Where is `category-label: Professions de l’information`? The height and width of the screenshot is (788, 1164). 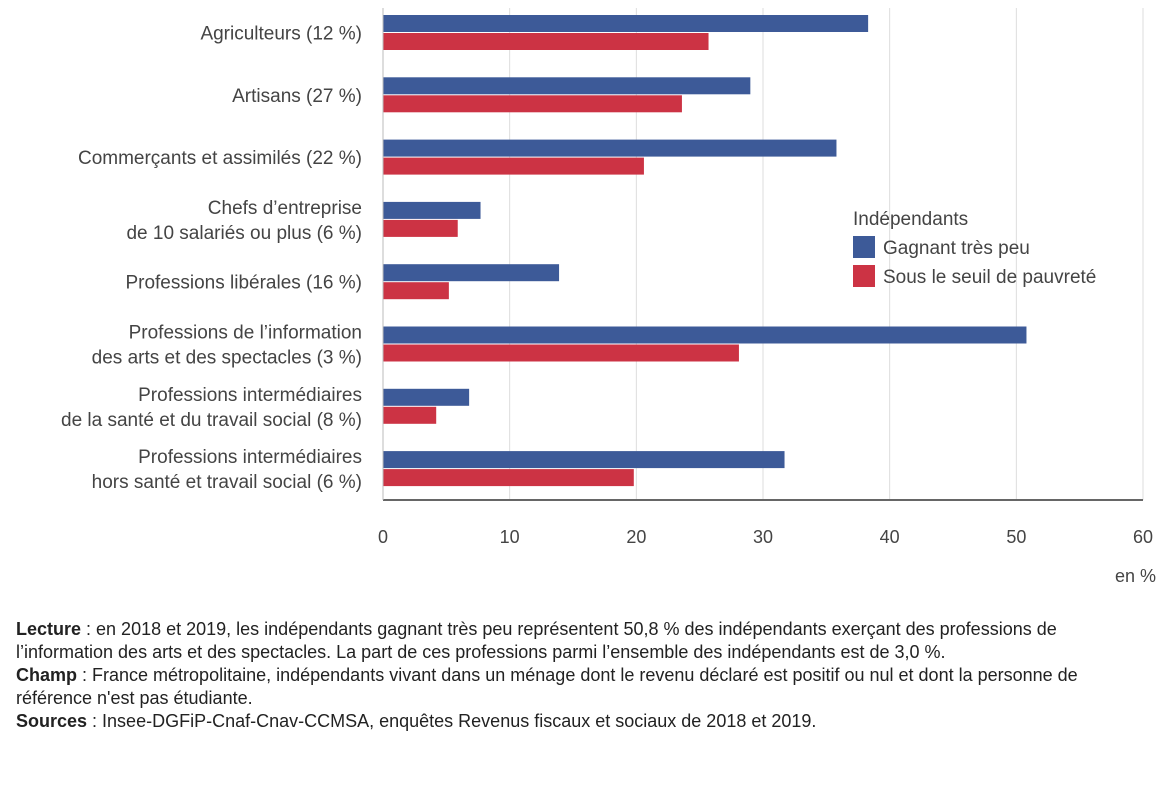 category-label: Professions de l’information is located at coordinates (245, 333).